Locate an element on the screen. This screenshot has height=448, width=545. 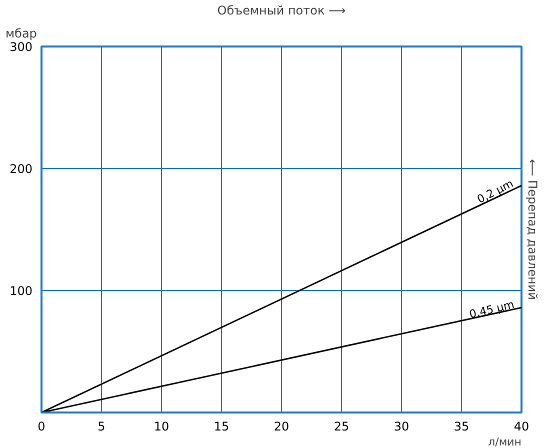
x-tick-label: 10 is located at coordinates (162, 427).